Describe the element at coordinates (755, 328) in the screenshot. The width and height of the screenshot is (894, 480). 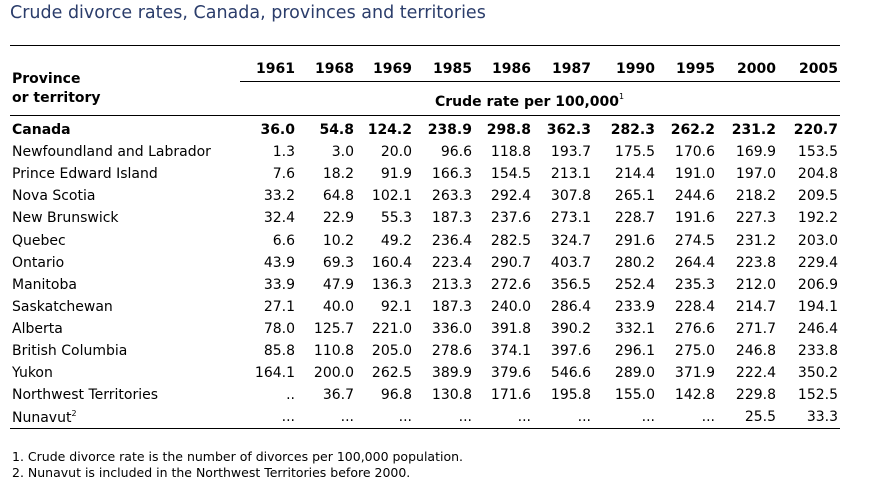
I see `table-cell: 271.7` at that location.